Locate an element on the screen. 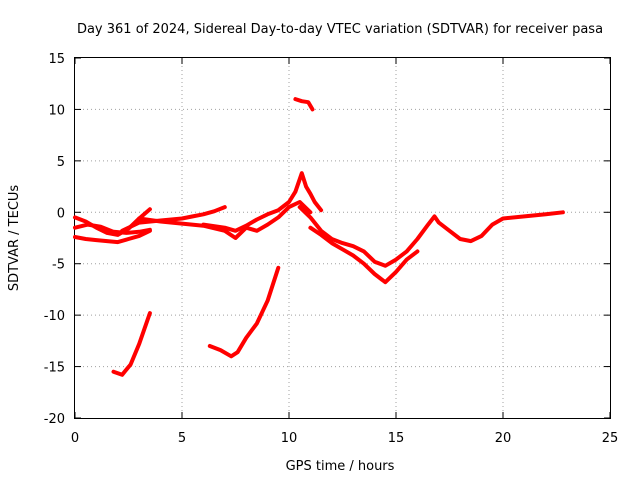 This screenshot has height=480, width=640. series-track-i is located at coordinates (304, 104).